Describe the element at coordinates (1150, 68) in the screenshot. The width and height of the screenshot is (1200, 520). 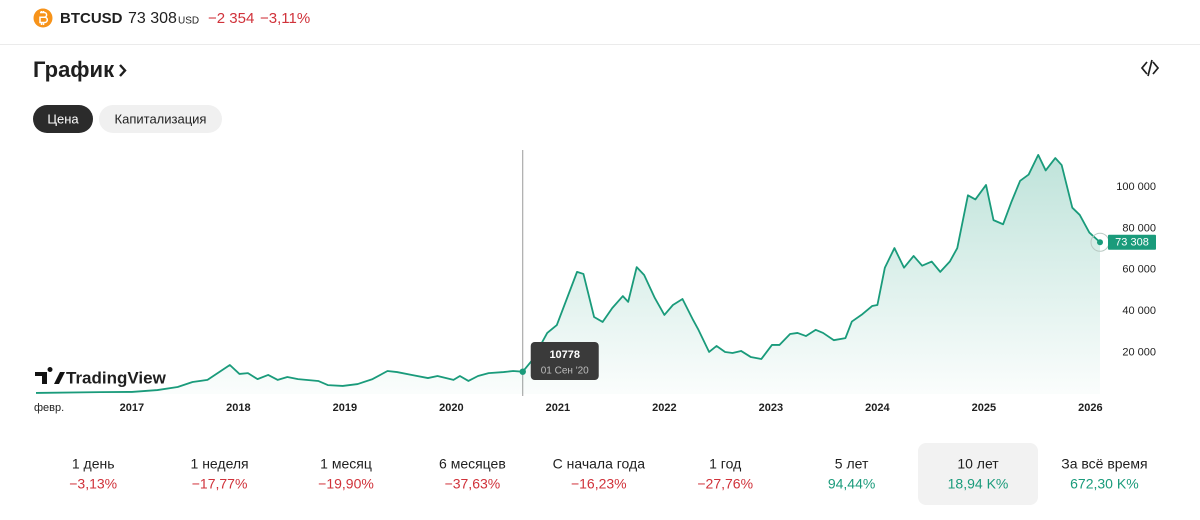
I see `embed-icon` at that location.